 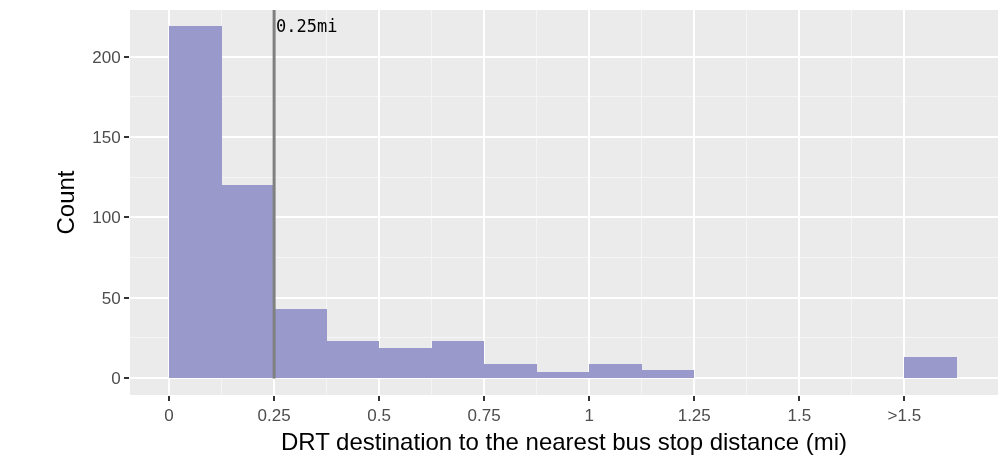 What do you see at coordinates (106, 57) in the screenshot?
I see `y-tick-label: 200` at bounding box center [106, 57].